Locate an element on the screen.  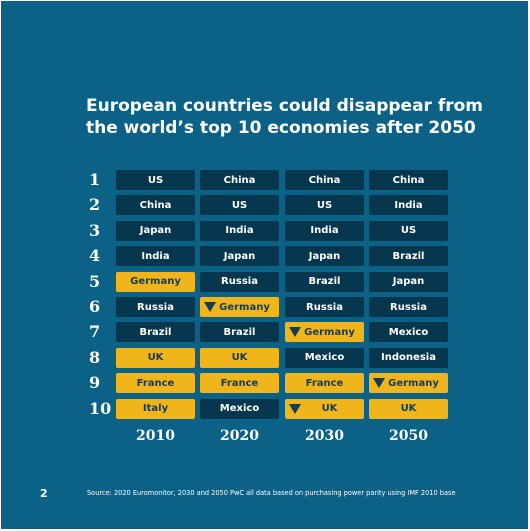
country-cell: Italy is located at coordinates (155, 408).